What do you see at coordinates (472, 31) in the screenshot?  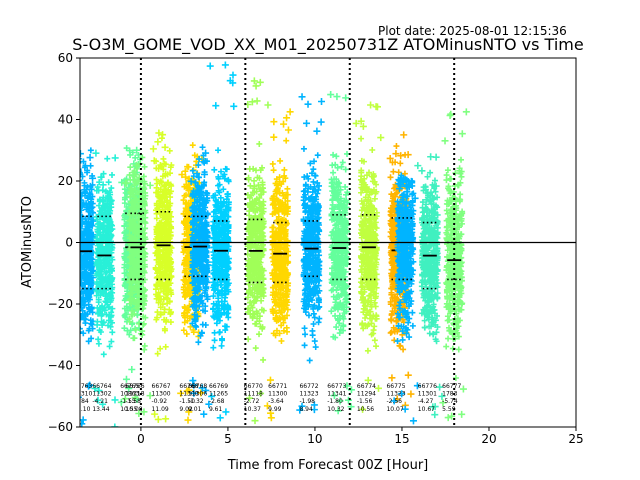 I see `plot-date: Plot date: 2025-08-01 12:15:36` at bounding box center [472, 31].